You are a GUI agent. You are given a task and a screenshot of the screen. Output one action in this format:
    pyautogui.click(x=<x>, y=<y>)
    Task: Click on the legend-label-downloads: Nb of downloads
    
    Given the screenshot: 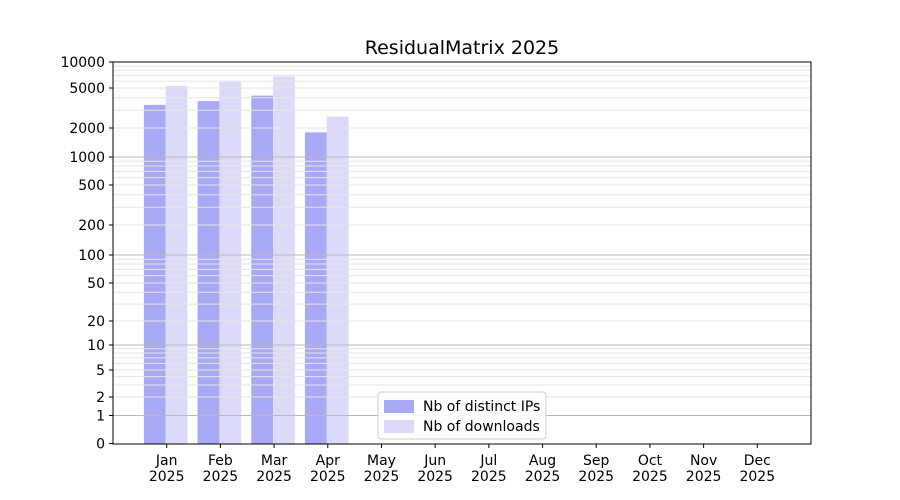 What is the action you would take?
    pyautogui.click(x=481, y=427)
    